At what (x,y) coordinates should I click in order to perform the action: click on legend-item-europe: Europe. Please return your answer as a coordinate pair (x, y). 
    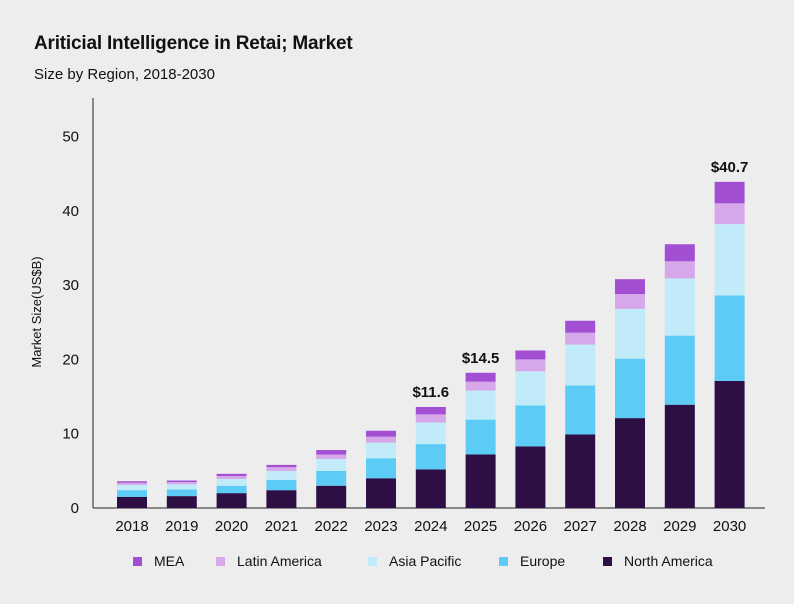
    Looking at the image, I should click on (532, 561).